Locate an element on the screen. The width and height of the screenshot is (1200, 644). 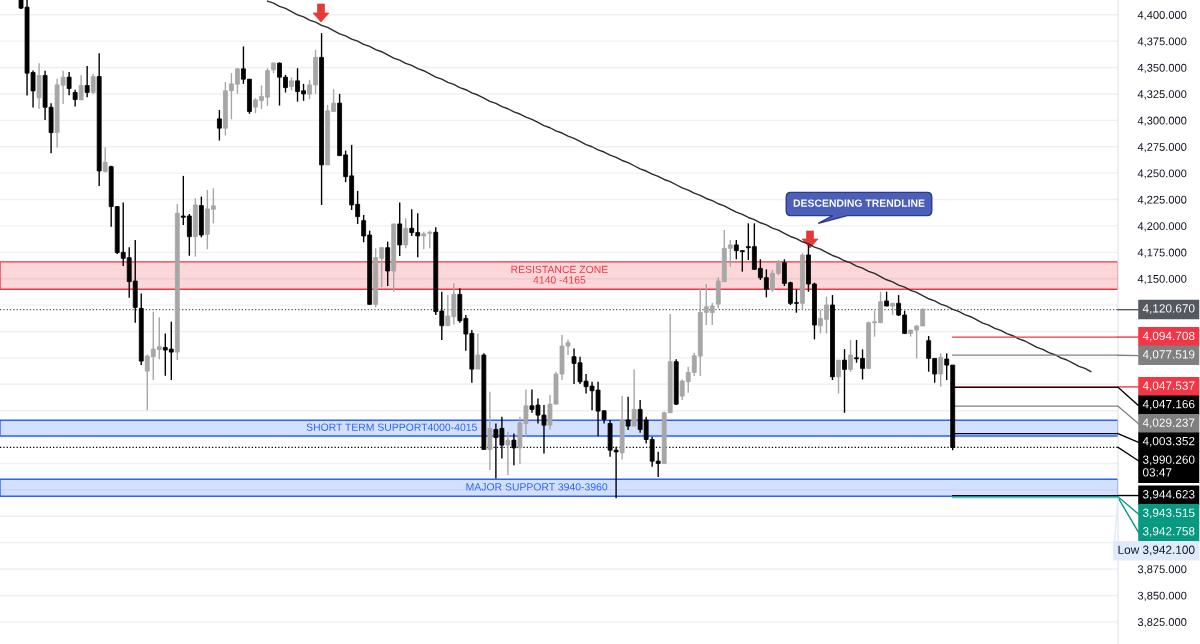
y-tick-label: 4,225.000 is located at coordinates (1162, 200).